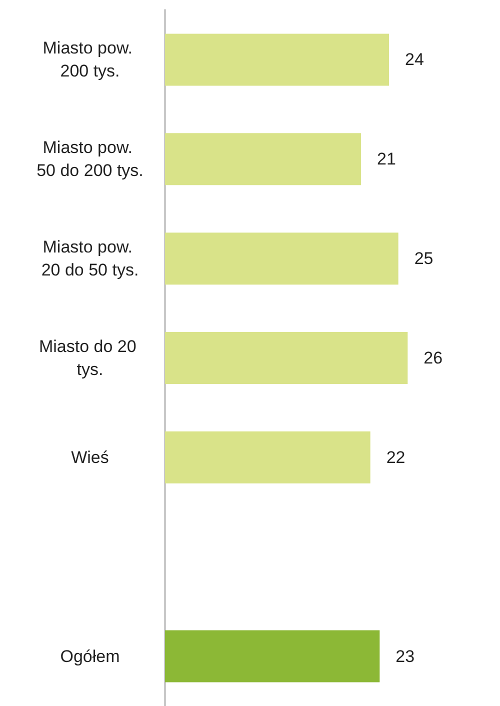  I want to click on data-label: 23, so click(405, 656).